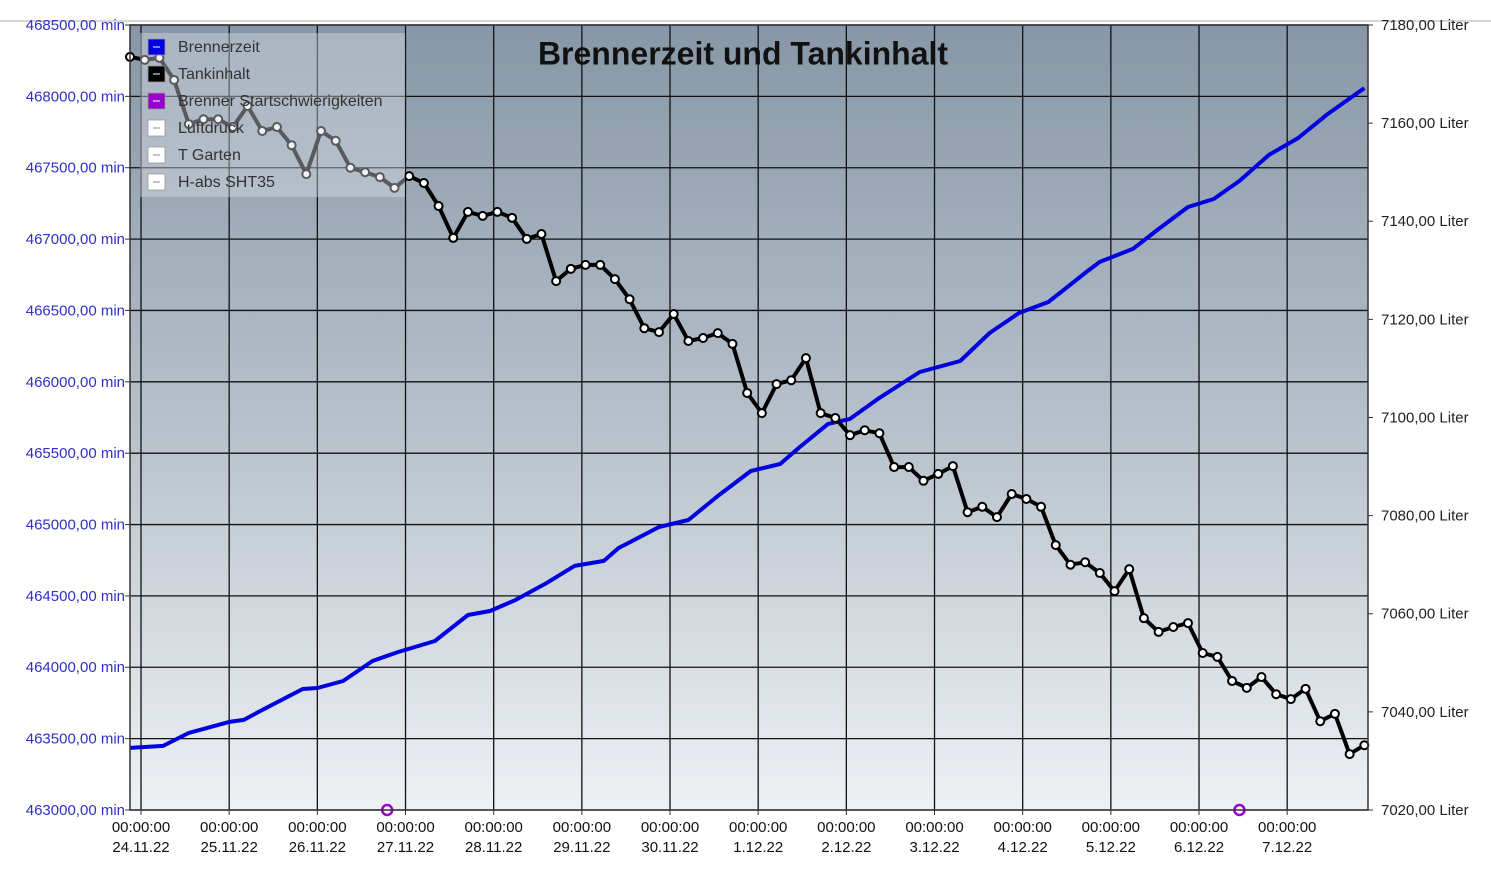 This screenshot has height=876, width=1491. I want to click on legend-box, so click(272, 115).